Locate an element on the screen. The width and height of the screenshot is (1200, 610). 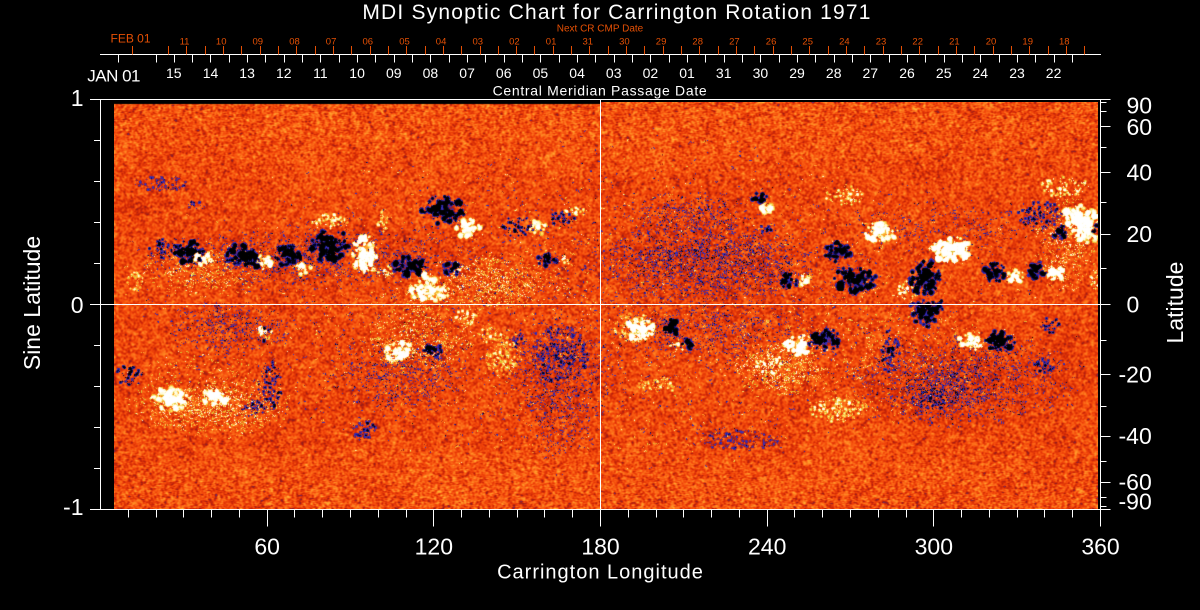
svg-text: 240 is located at coordinates (767, 547).